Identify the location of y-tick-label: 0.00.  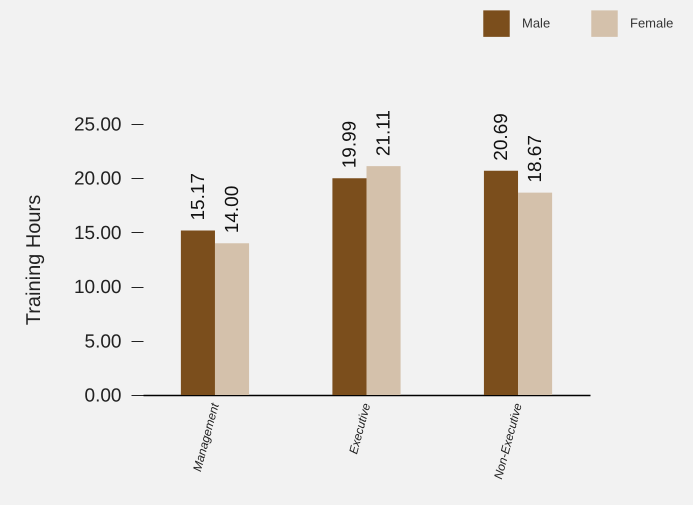
(103, 396).